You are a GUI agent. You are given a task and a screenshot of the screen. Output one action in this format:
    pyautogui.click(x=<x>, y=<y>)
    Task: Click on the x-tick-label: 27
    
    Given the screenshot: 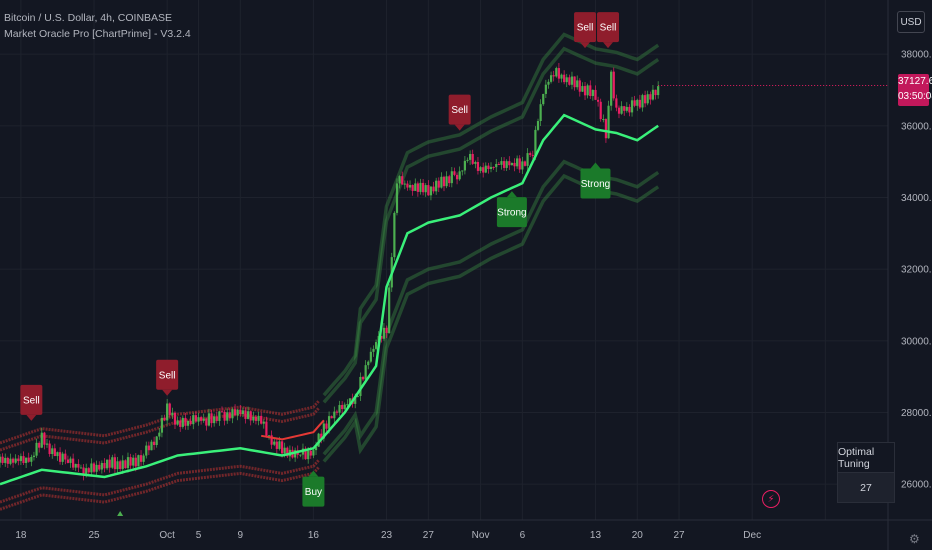 What is the action you would take?
    pyautogui.click(x=429, y=535)
    